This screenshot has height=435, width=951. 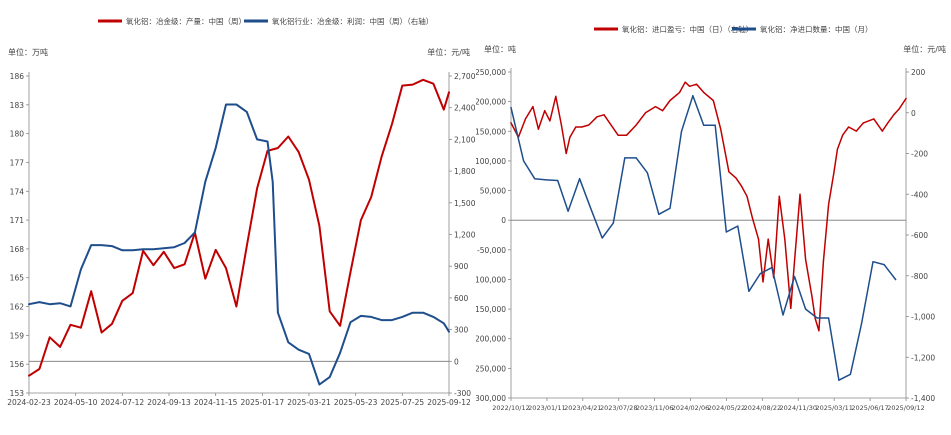 I want to click on y-right-tick-label: 2,100, so click(x=465, y=139).